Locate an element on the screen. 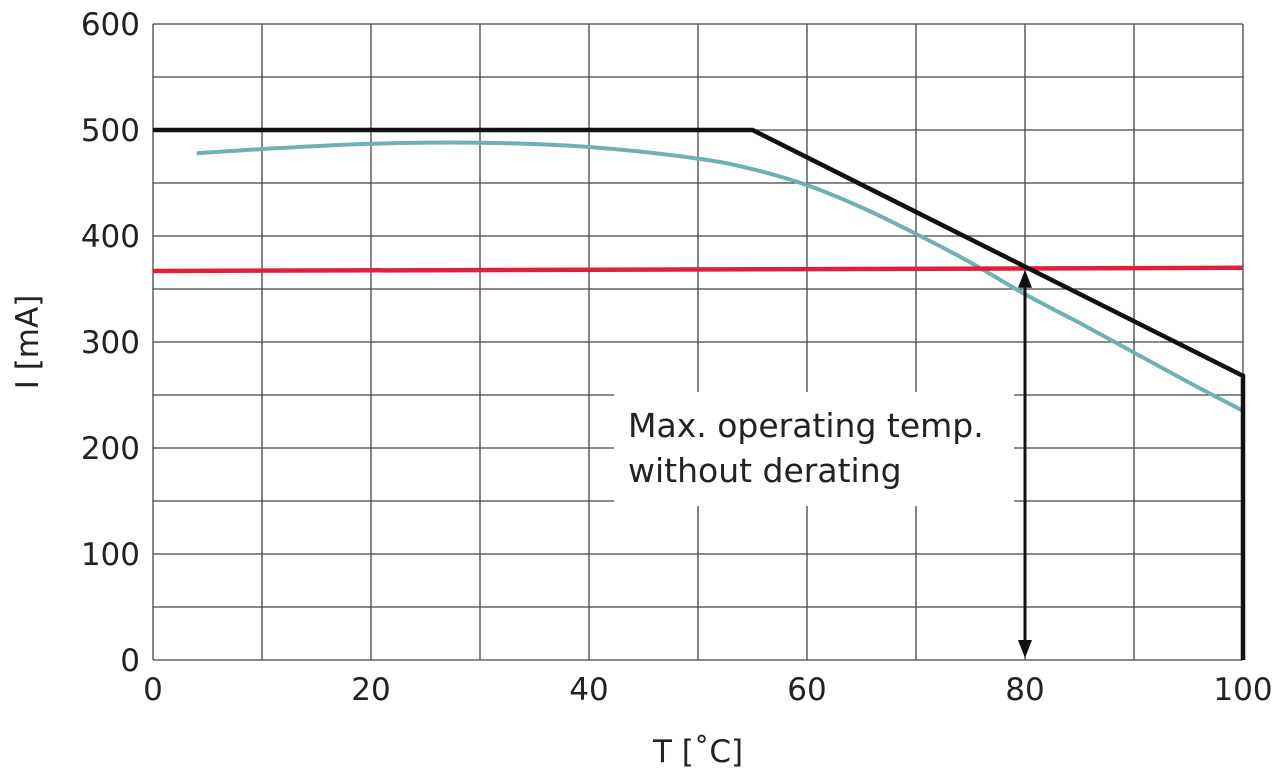 This screenshot has width=1280, height=777. x-tick-label: 100 is located at coordinates (1242, 690).